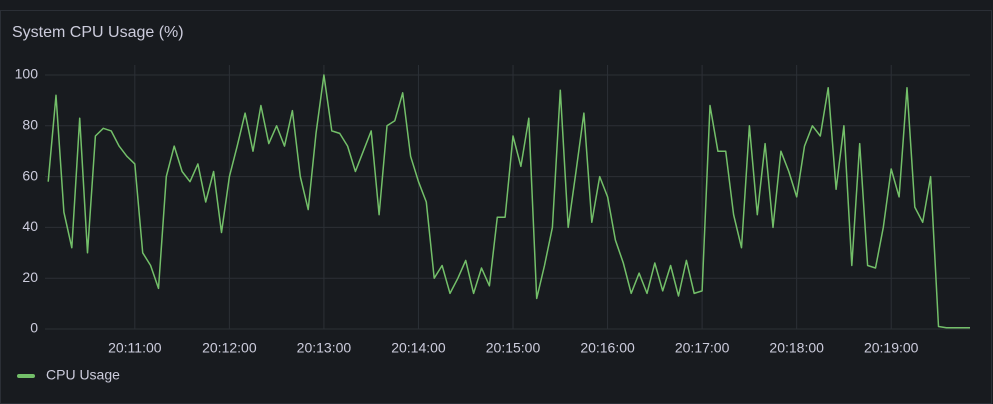 This screenshot has height=404, width=993. Describe the element at coordinates (30, 226) in the screenshot. I see `y-tick-label: 40` at that location.